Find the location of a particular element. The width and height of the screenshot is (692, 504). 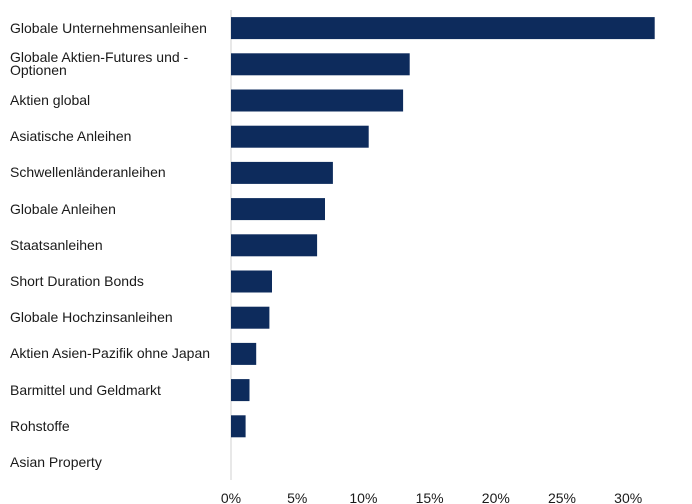

category-label: Schwellenländeranleihen is located at coordinates (88, 172).